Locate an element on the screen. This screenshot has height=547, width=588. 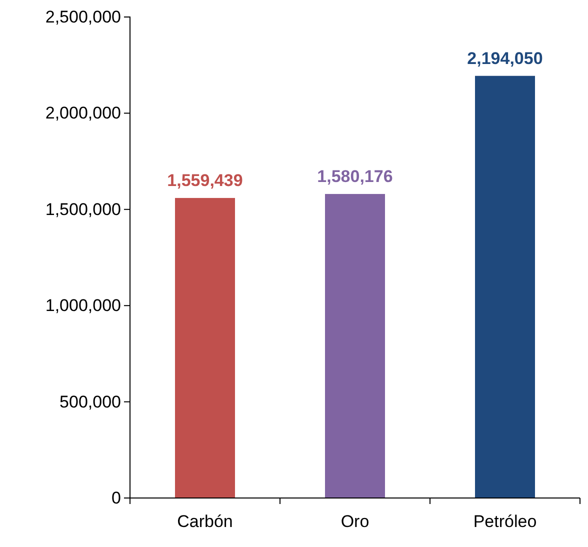
y-tick-label: 500,000 is located at coordinates (90, 402).